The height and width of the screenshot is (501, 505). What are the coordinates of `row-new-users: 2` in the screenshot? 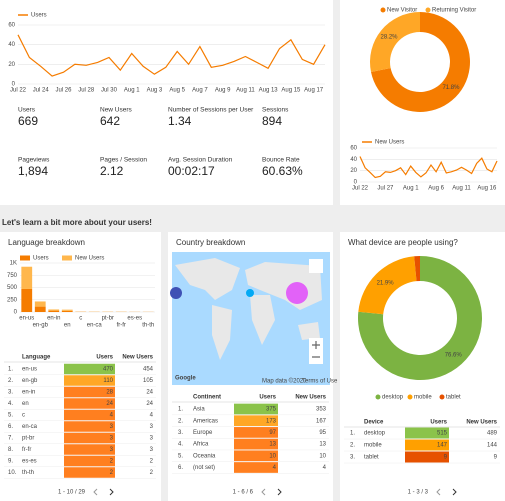 It's located at (152, 473).